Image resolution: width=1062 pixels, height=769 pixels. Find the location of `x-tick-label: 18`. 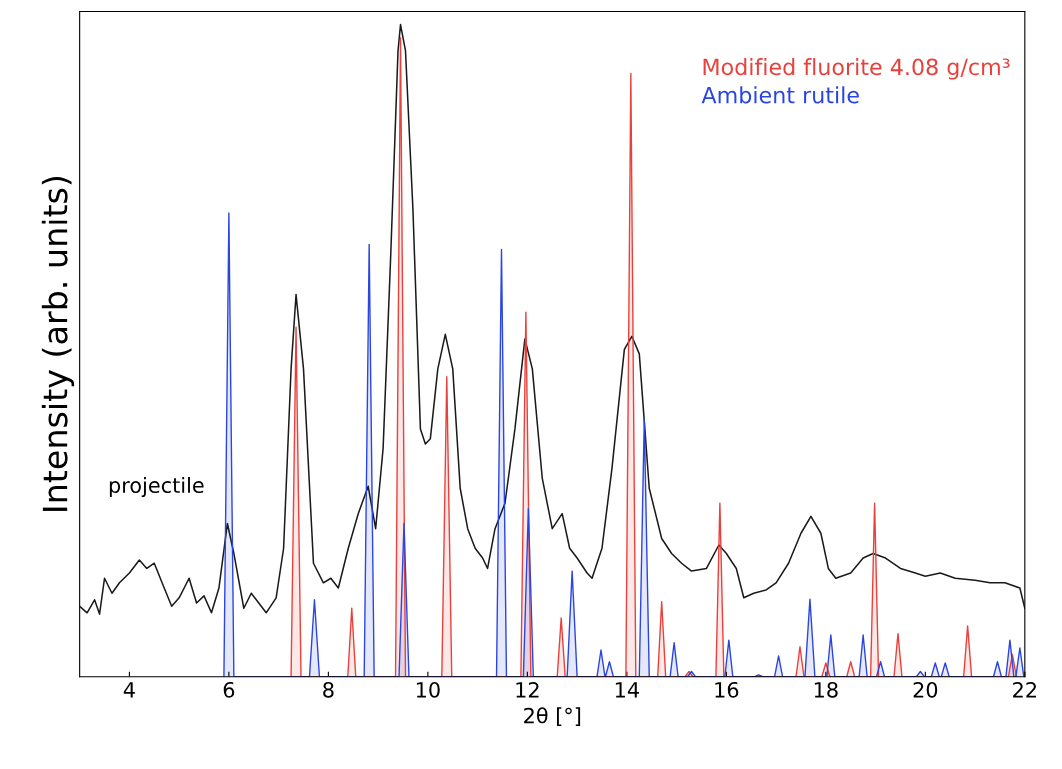

x-tick-label: 18 is located at coordinates (826, 689).